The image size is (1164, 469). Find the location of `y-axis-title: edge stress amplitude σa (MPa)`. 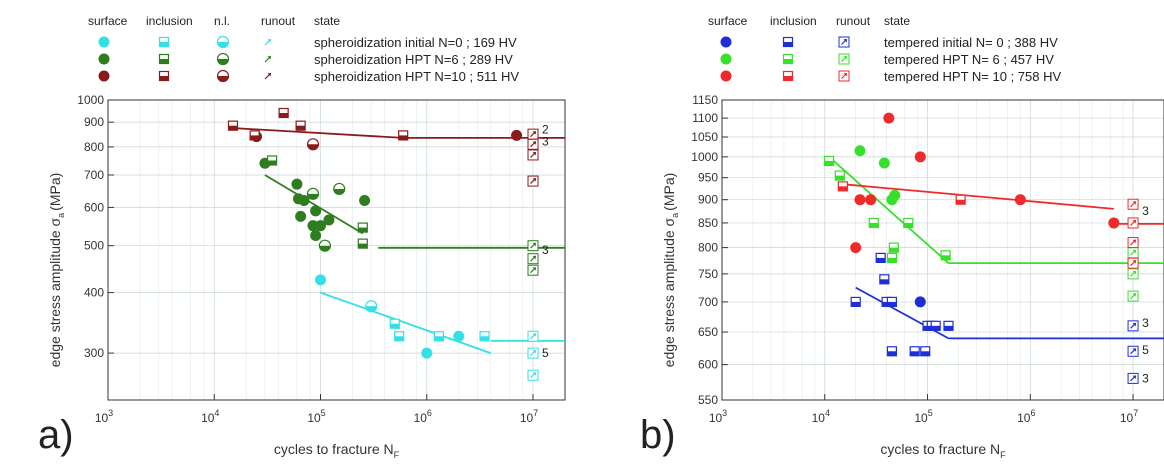

y-axis-title: edge stress amplitude σa (MPa) is located at coordinates (670, 270).